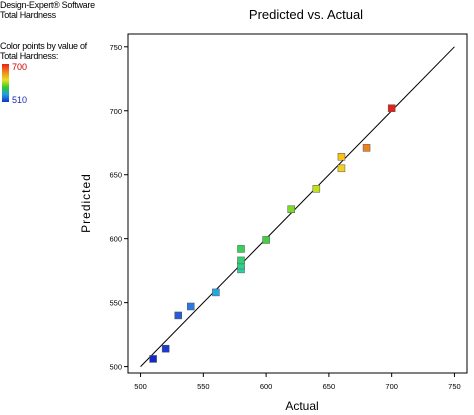 The width and height of the screenshot is (474, 415). I want to click on x-tick-label: 550, so click(203, 386).